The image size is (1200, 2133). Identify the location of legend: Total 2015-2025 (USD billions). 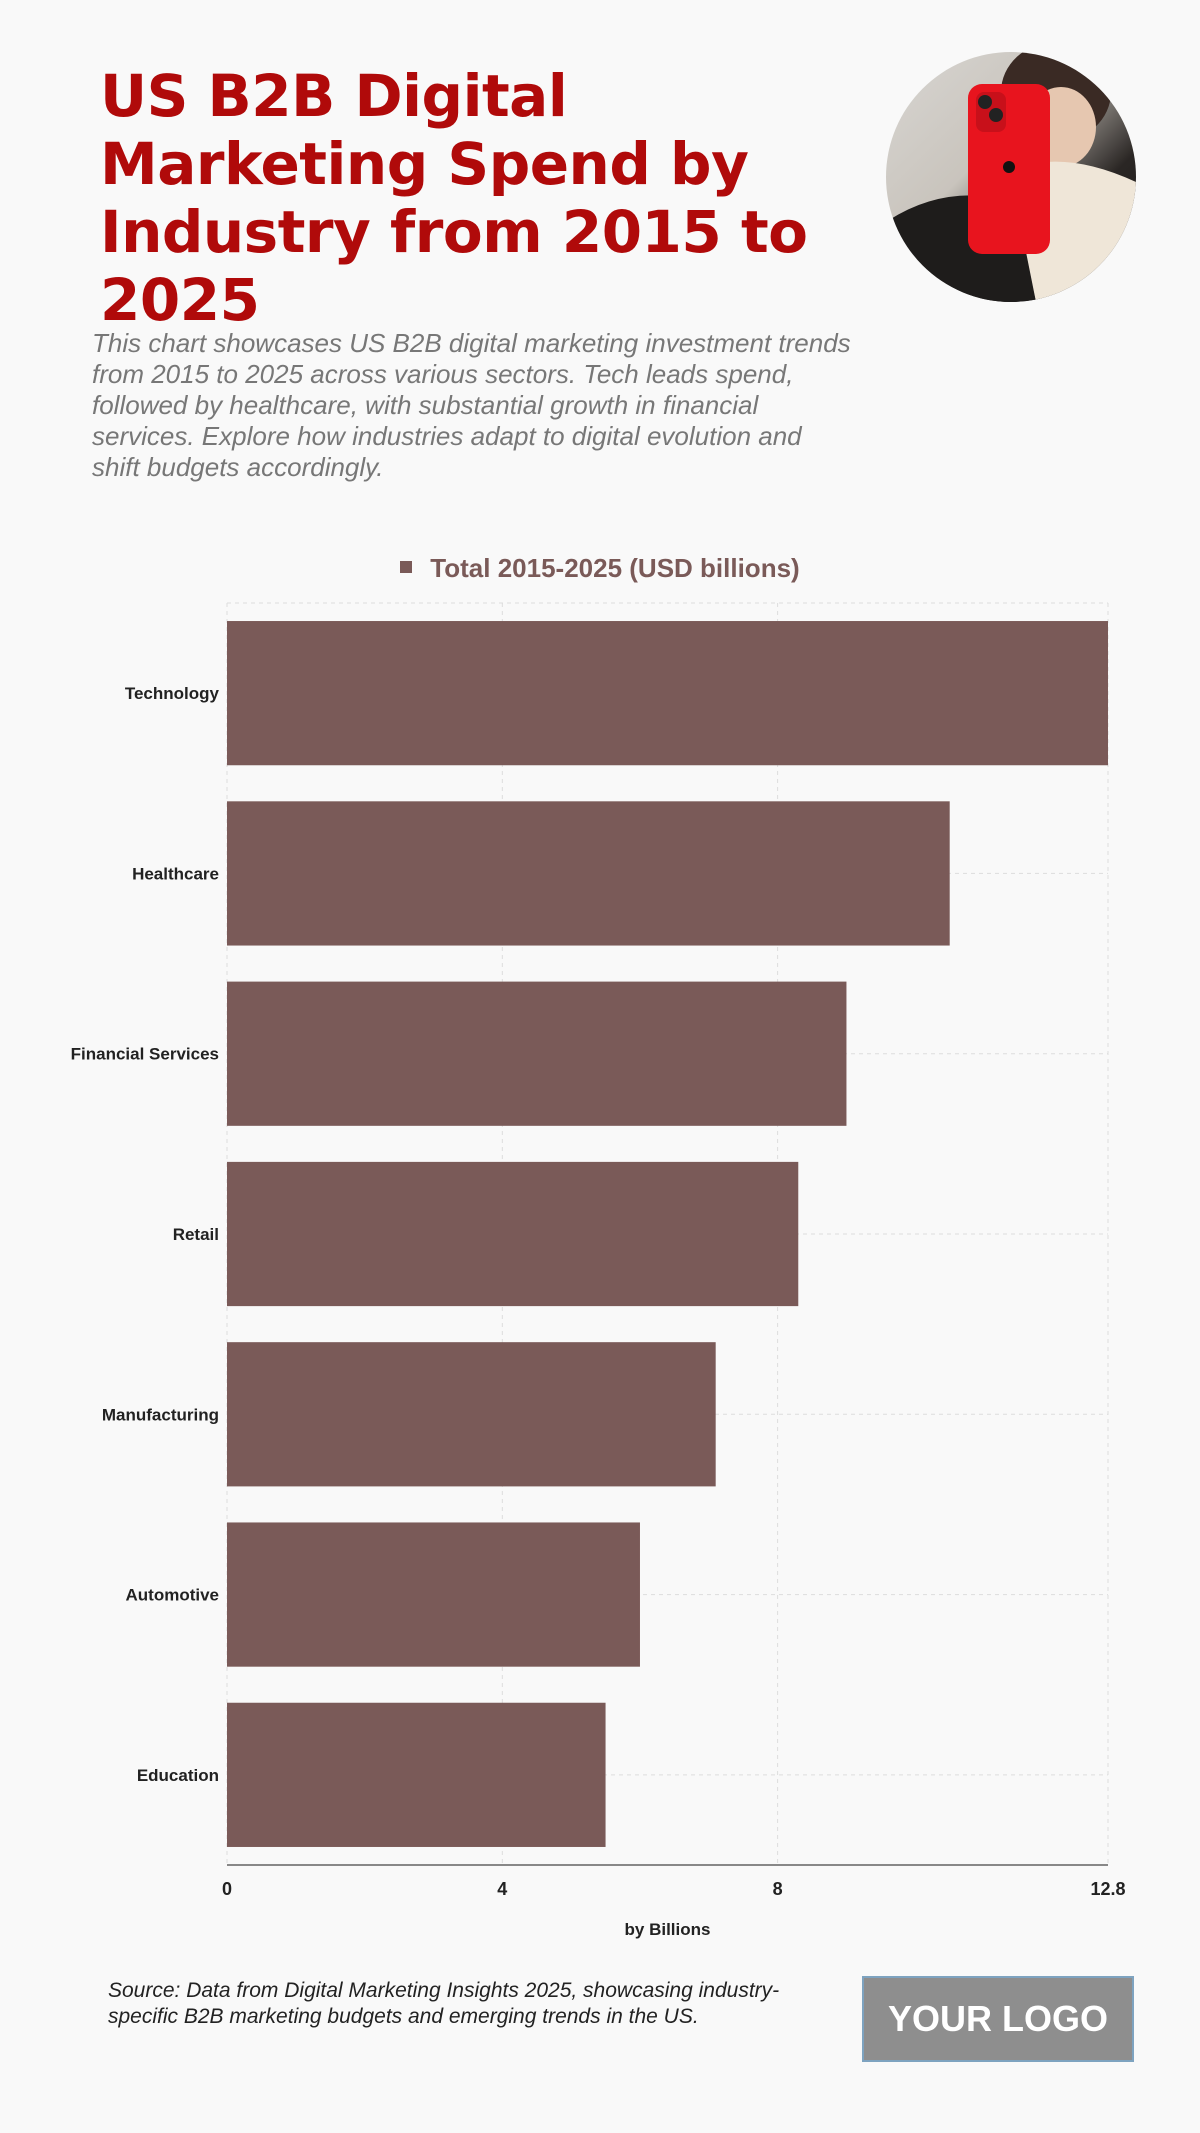
(600, 568).